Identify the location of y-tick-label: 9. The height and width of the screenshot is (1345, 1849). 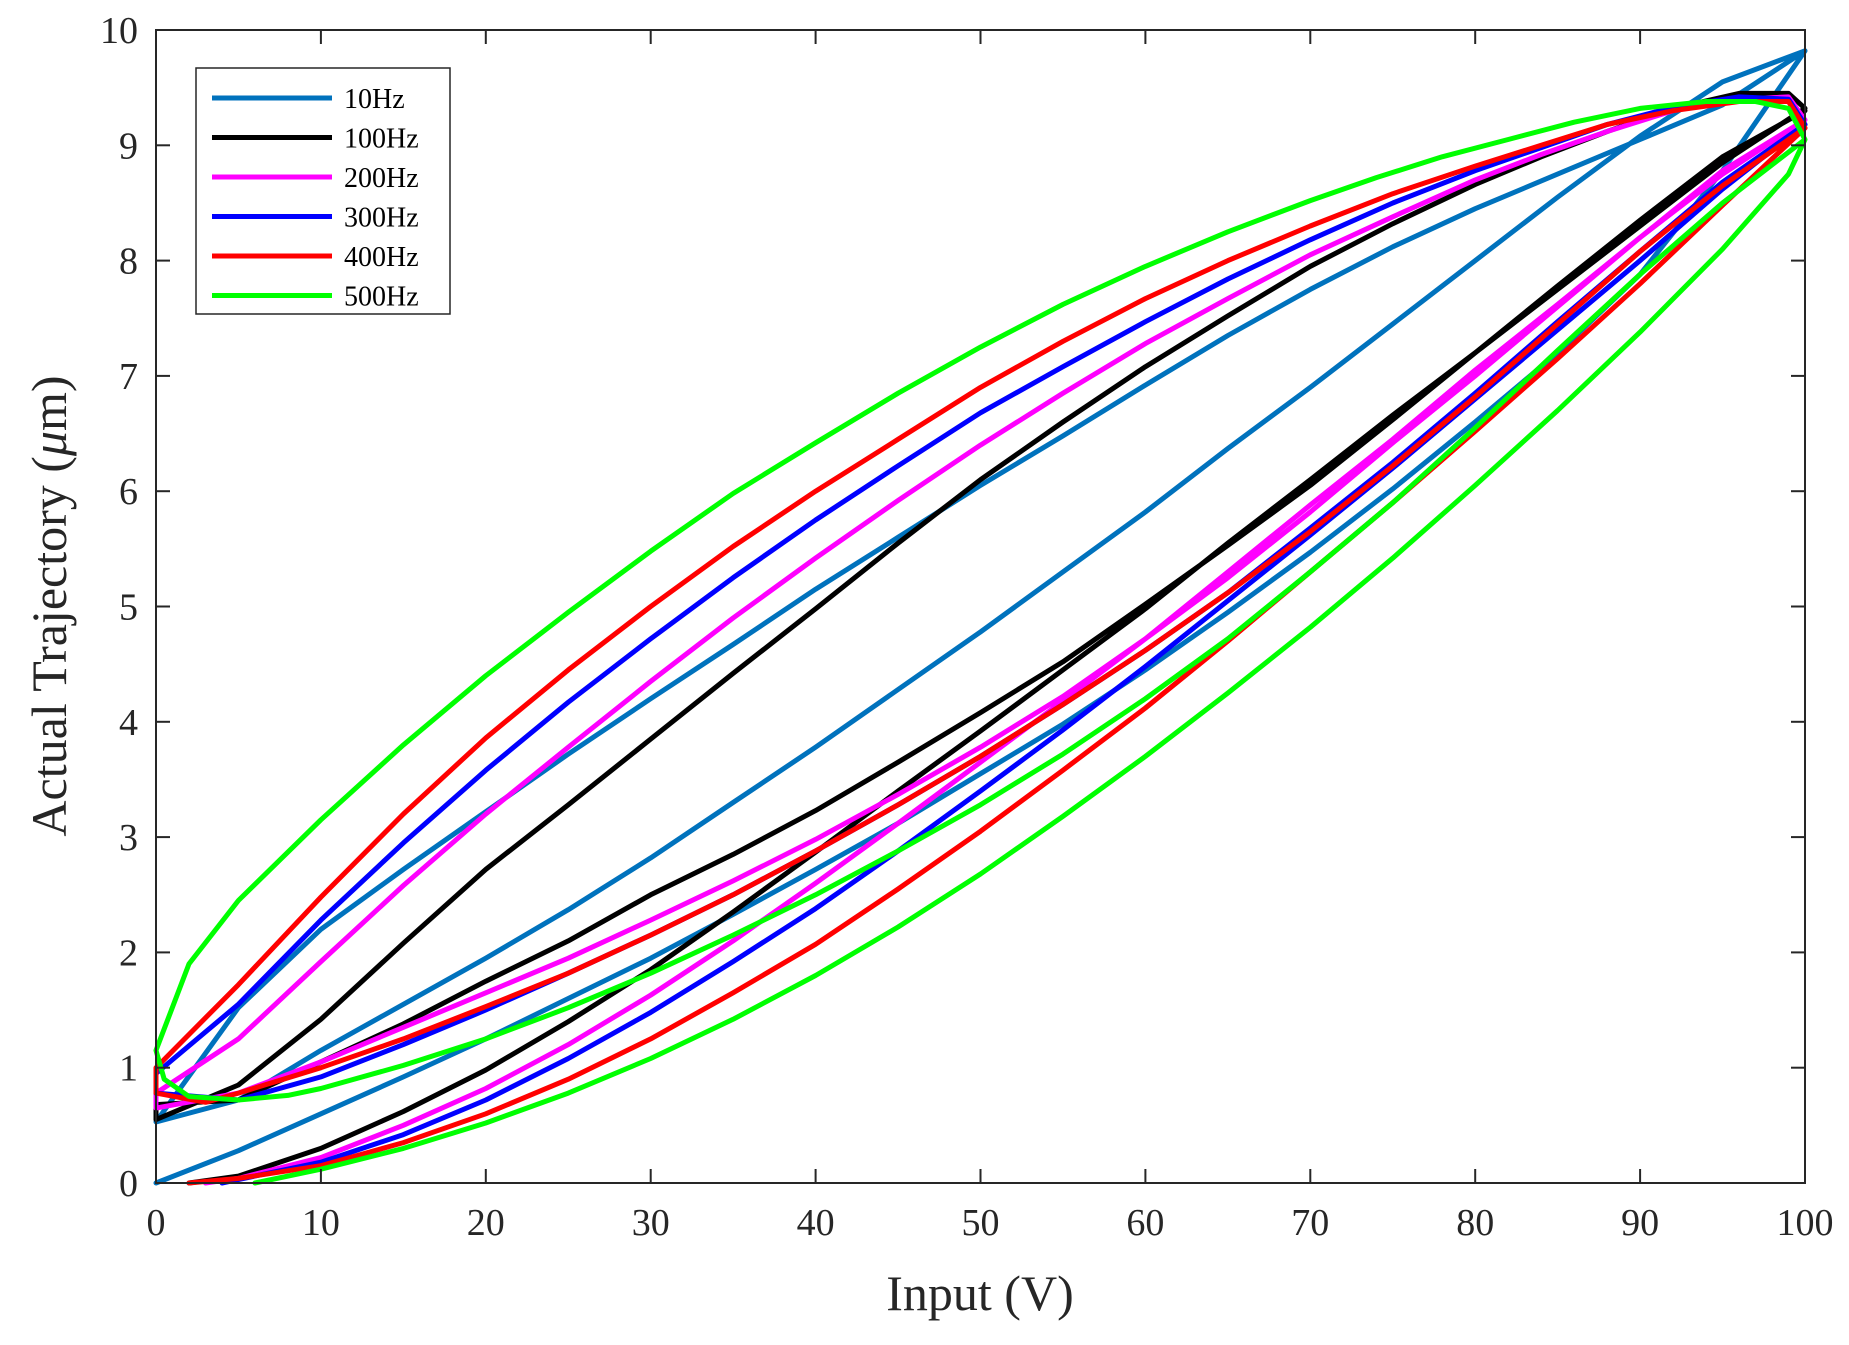
(128, 146).